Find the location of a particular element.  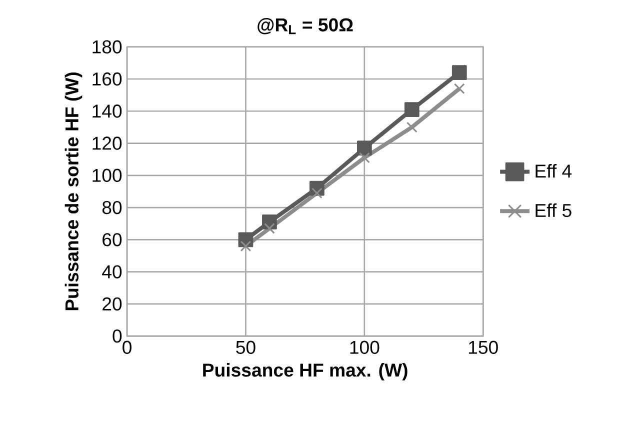

y-tick-label: 160 is located at coordinates (107, 79).